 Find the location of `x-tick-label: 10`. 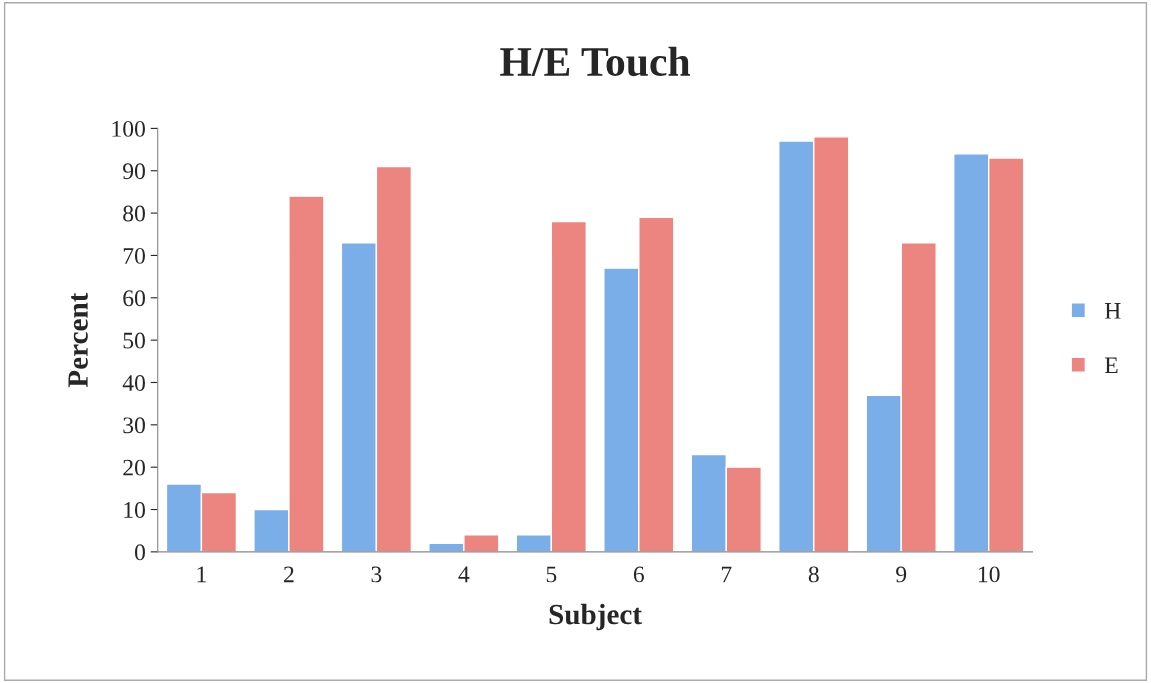

x-tick-label: 10 is located at coordinates (989, 574).